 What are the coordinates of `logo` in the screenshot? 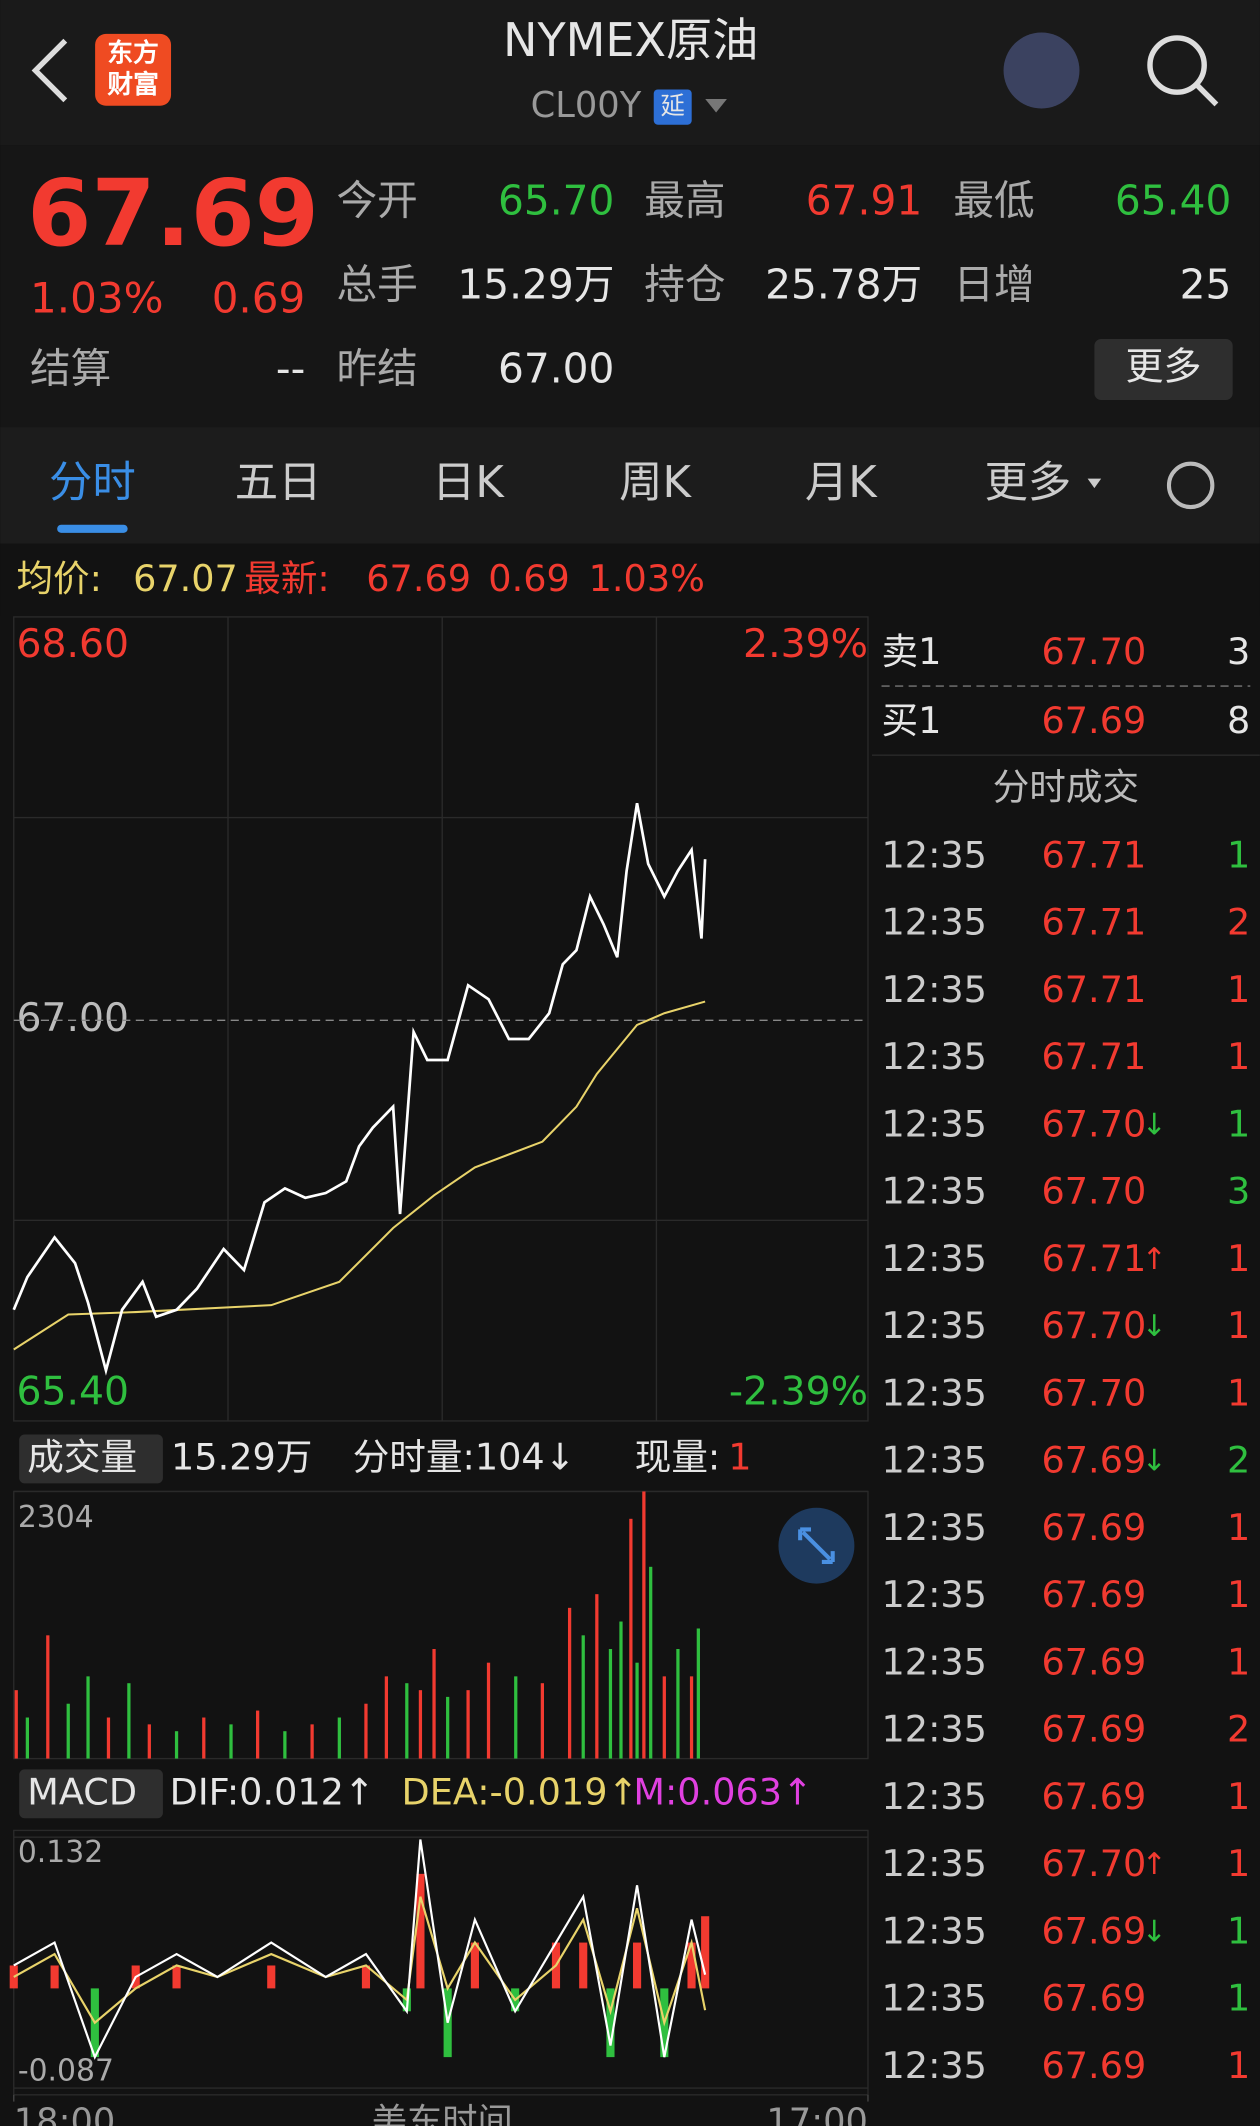 It's located at (133, 69).